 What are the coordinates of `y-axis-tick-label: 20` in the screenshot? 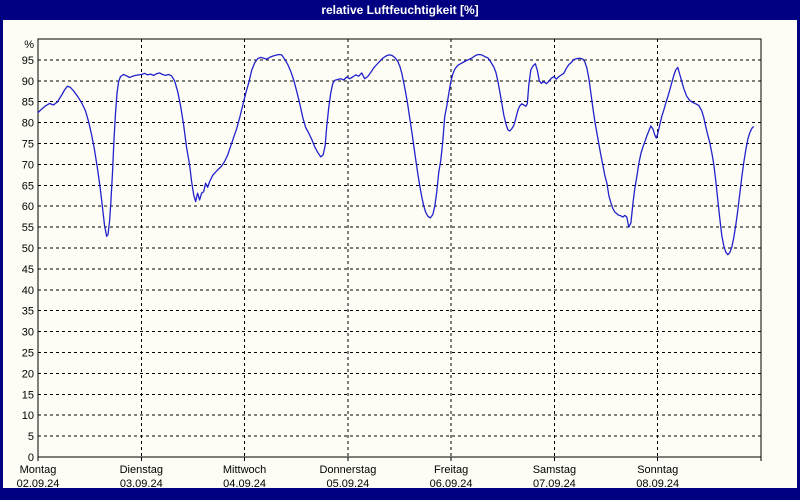 It's located at (28, 374).